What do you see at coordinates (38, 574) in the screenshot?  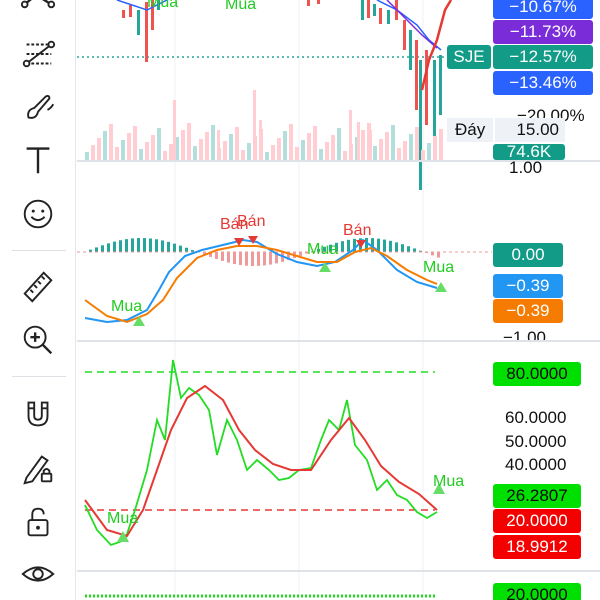 I see `visibility-eye-icon` at bounding box center [38, 574].